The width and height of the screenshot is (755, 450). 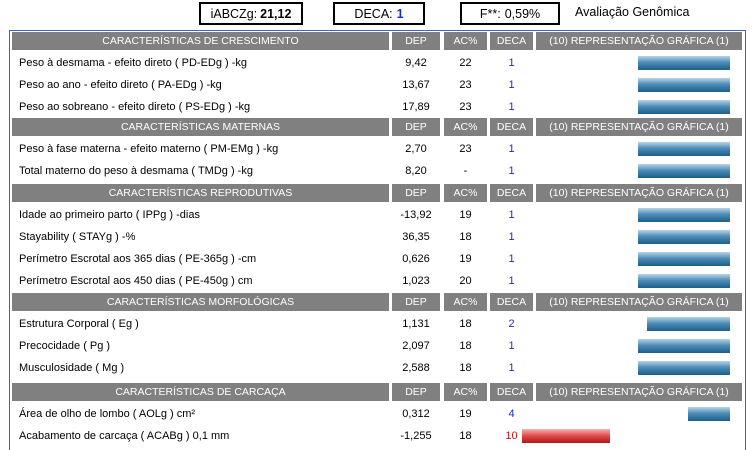 I want to click on dep-value: 8,20, so click(x=416, y=171).